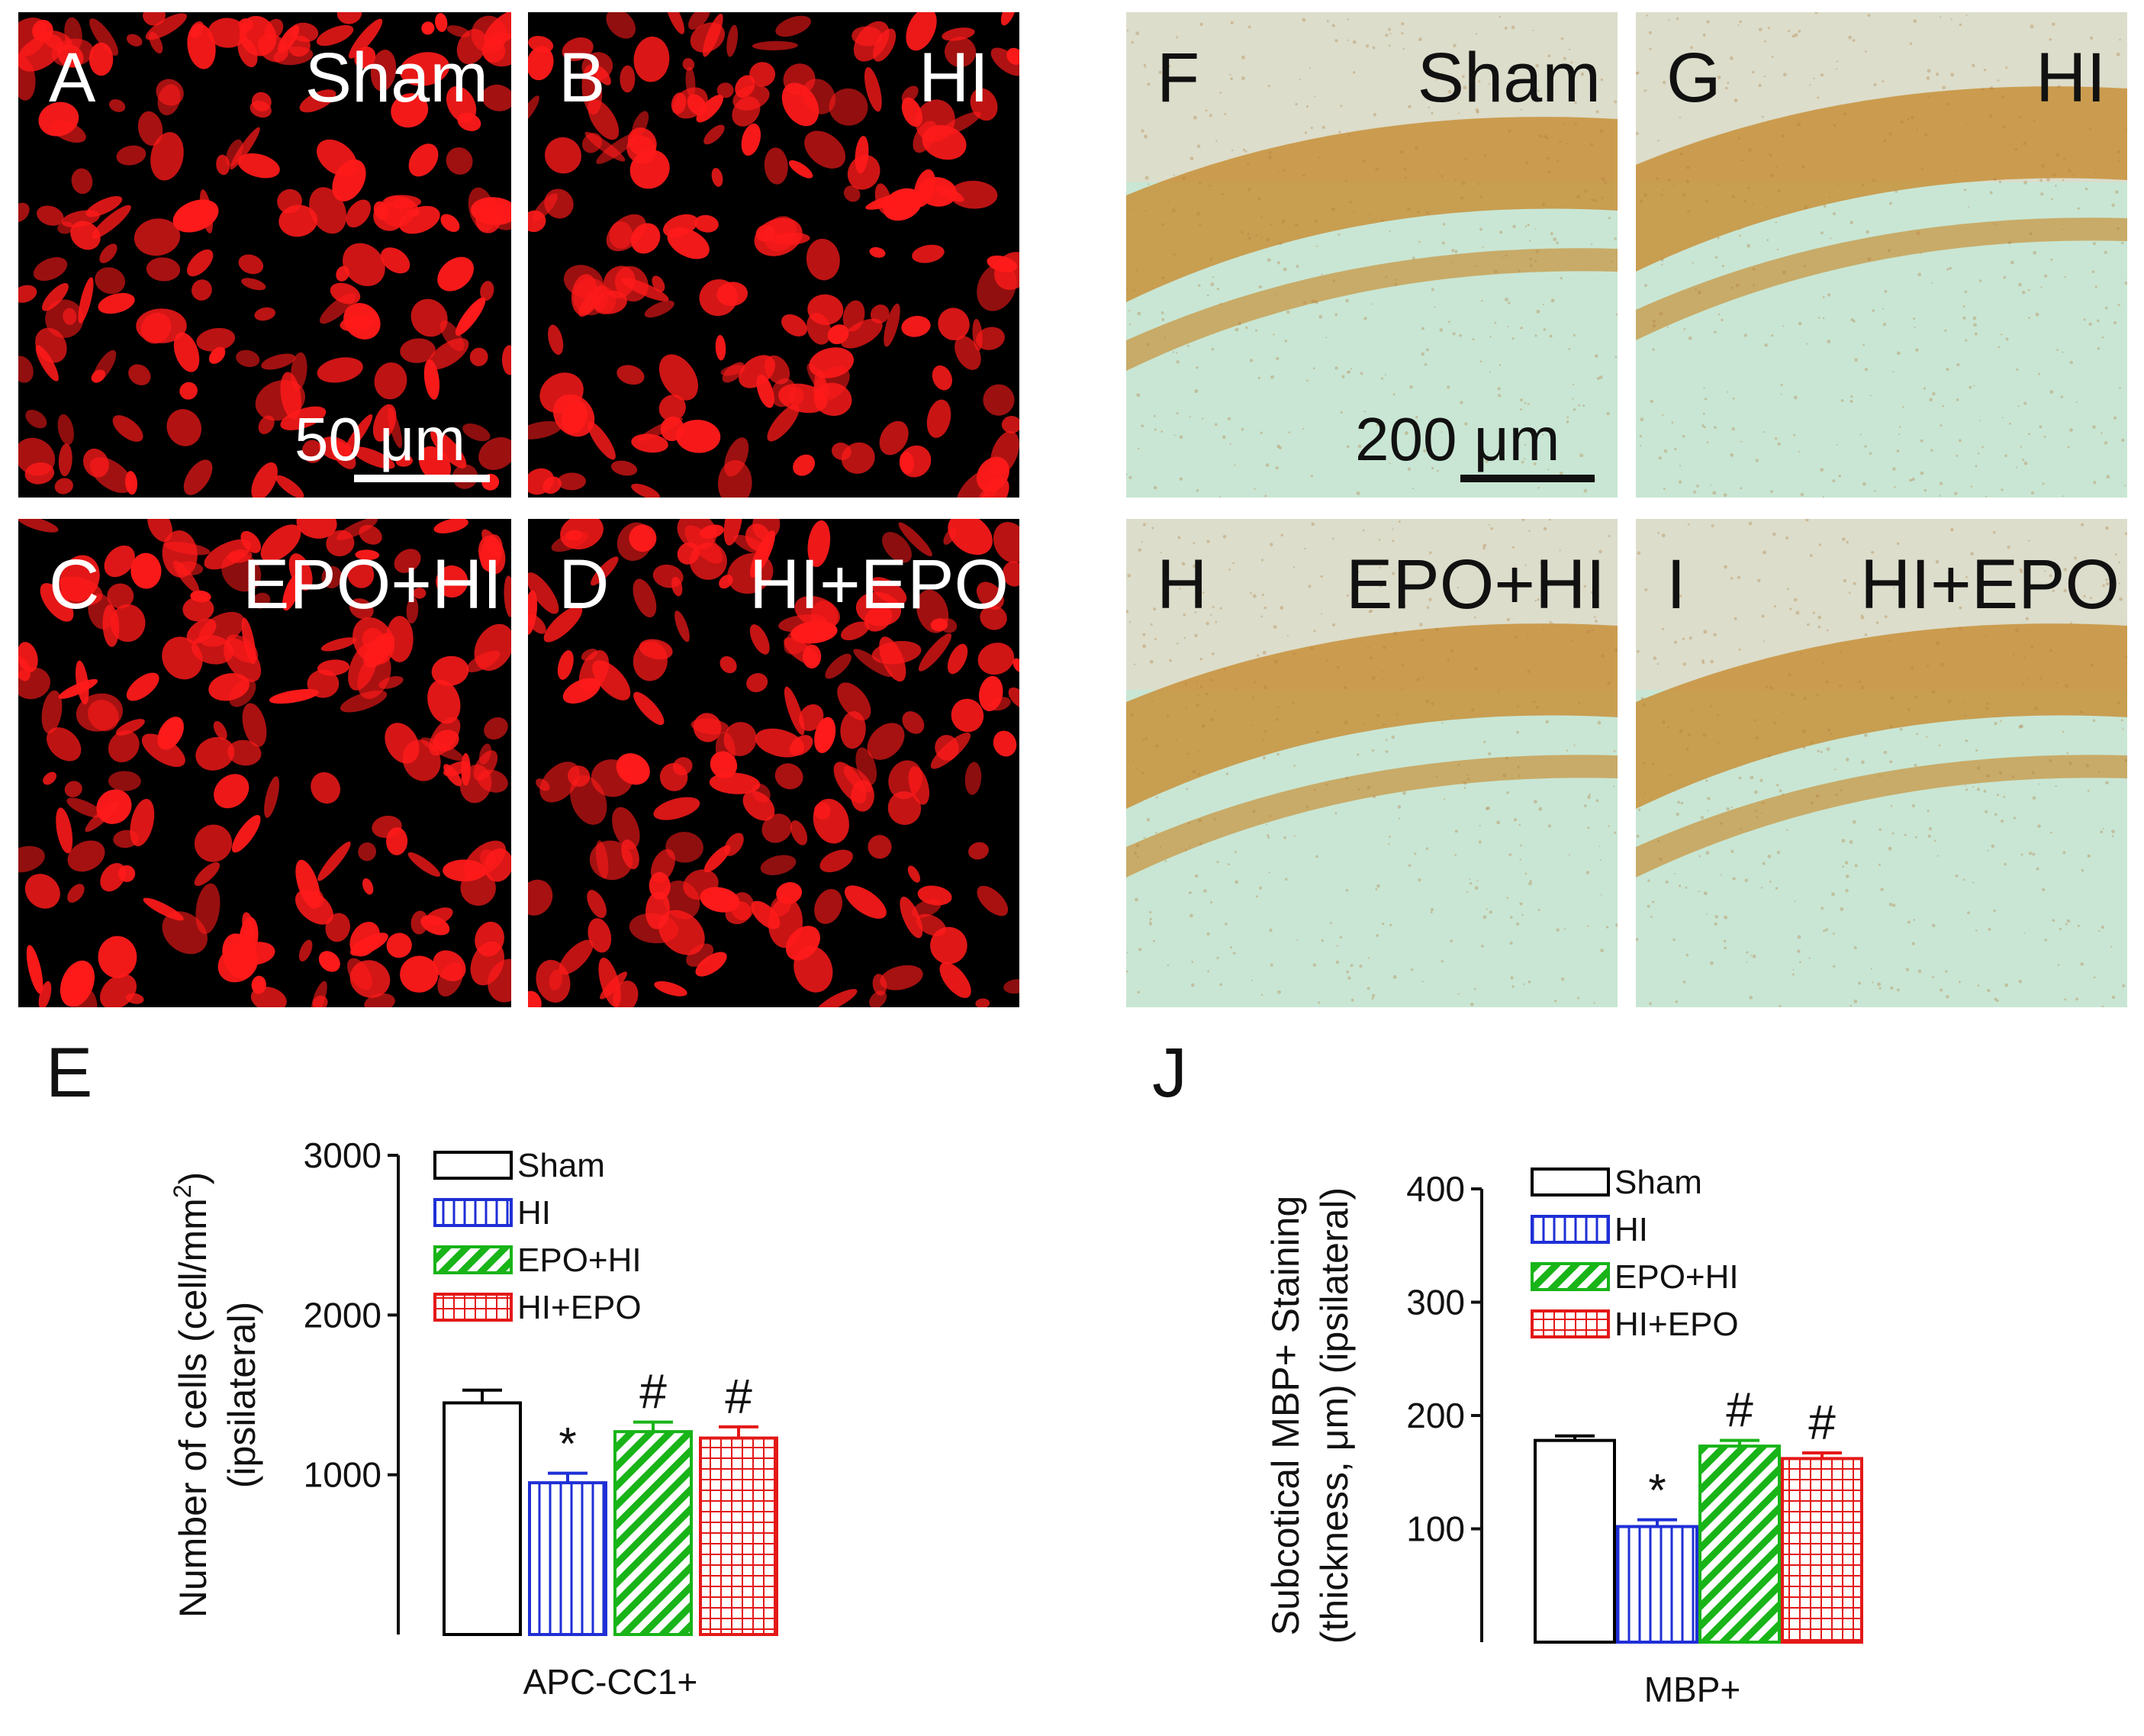 The image size is (2144, 1736). I want to click on chart-letter-e: E, so click(69, 1073).